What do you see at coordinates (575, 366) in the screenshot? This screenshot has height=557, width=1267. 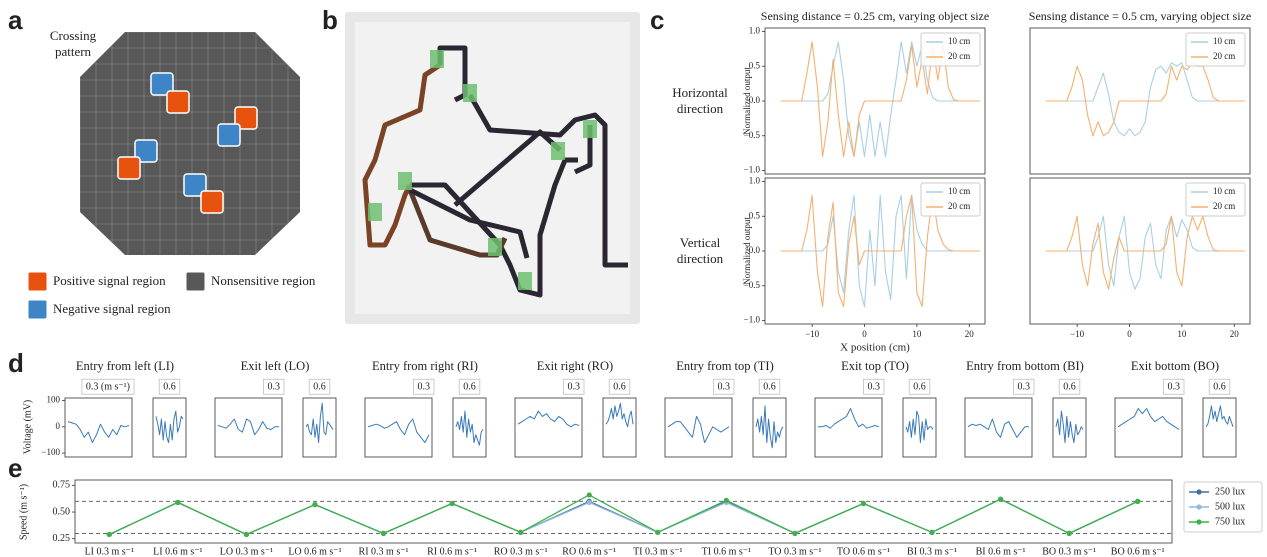 I see `chart-title: Exit right (RO)` at bounding box center [575, 366].